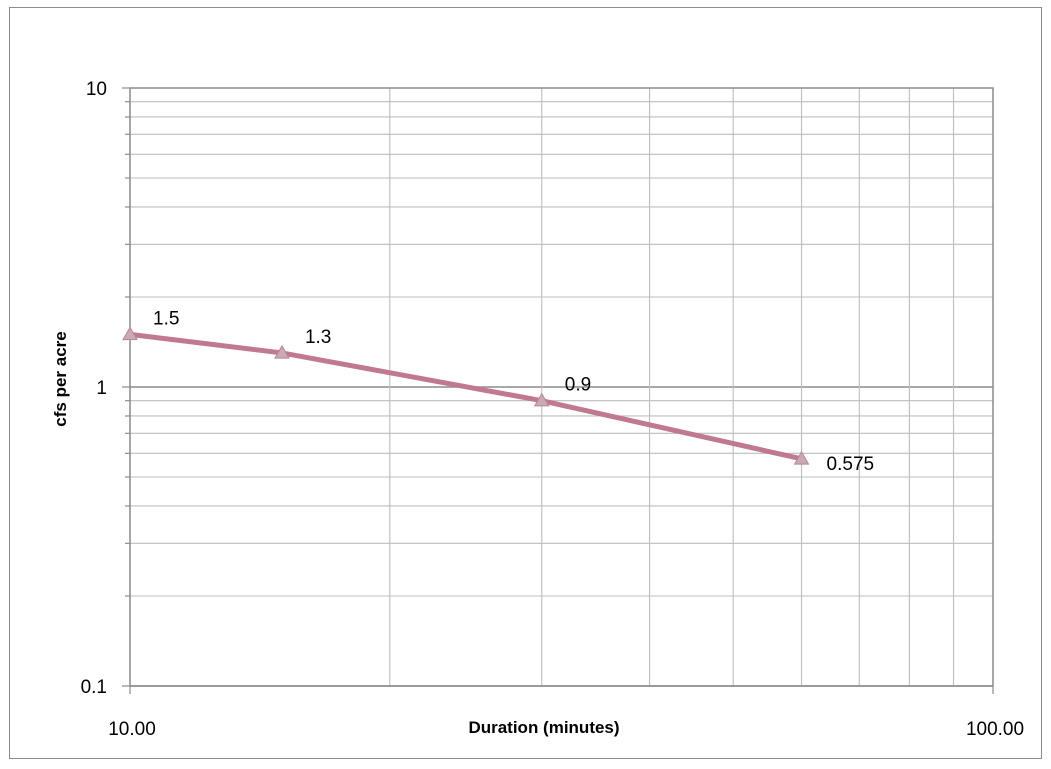 This screenshot has width=1051, height=769. Describe the element at coordinates (995, 729) in the screenshot. I see `x-tick-label: 100.00` at that location.